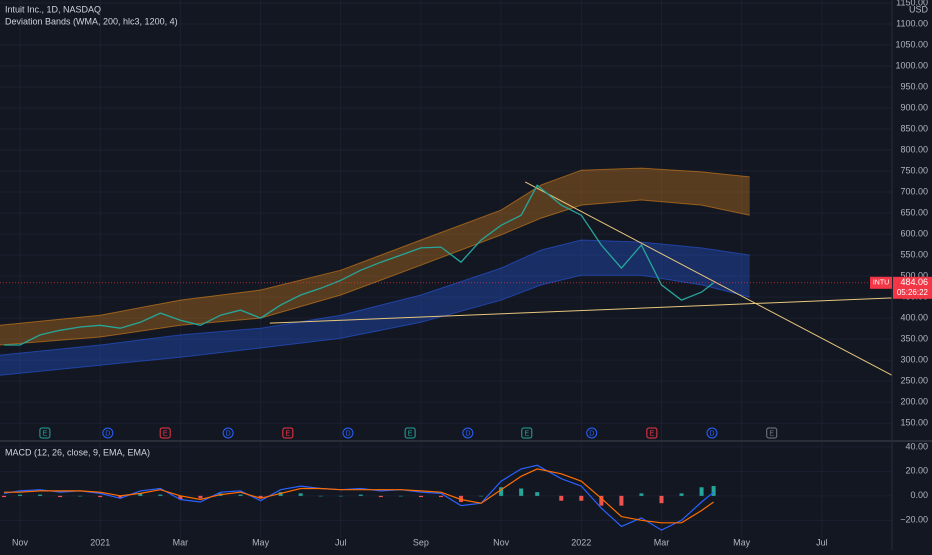 The height and width of the screenshot is (555, 932). What do you see at coordinates (913, 292) in the screenshot?
I see `countdown-label: 05:26:22` at bounding box center [913, 292].